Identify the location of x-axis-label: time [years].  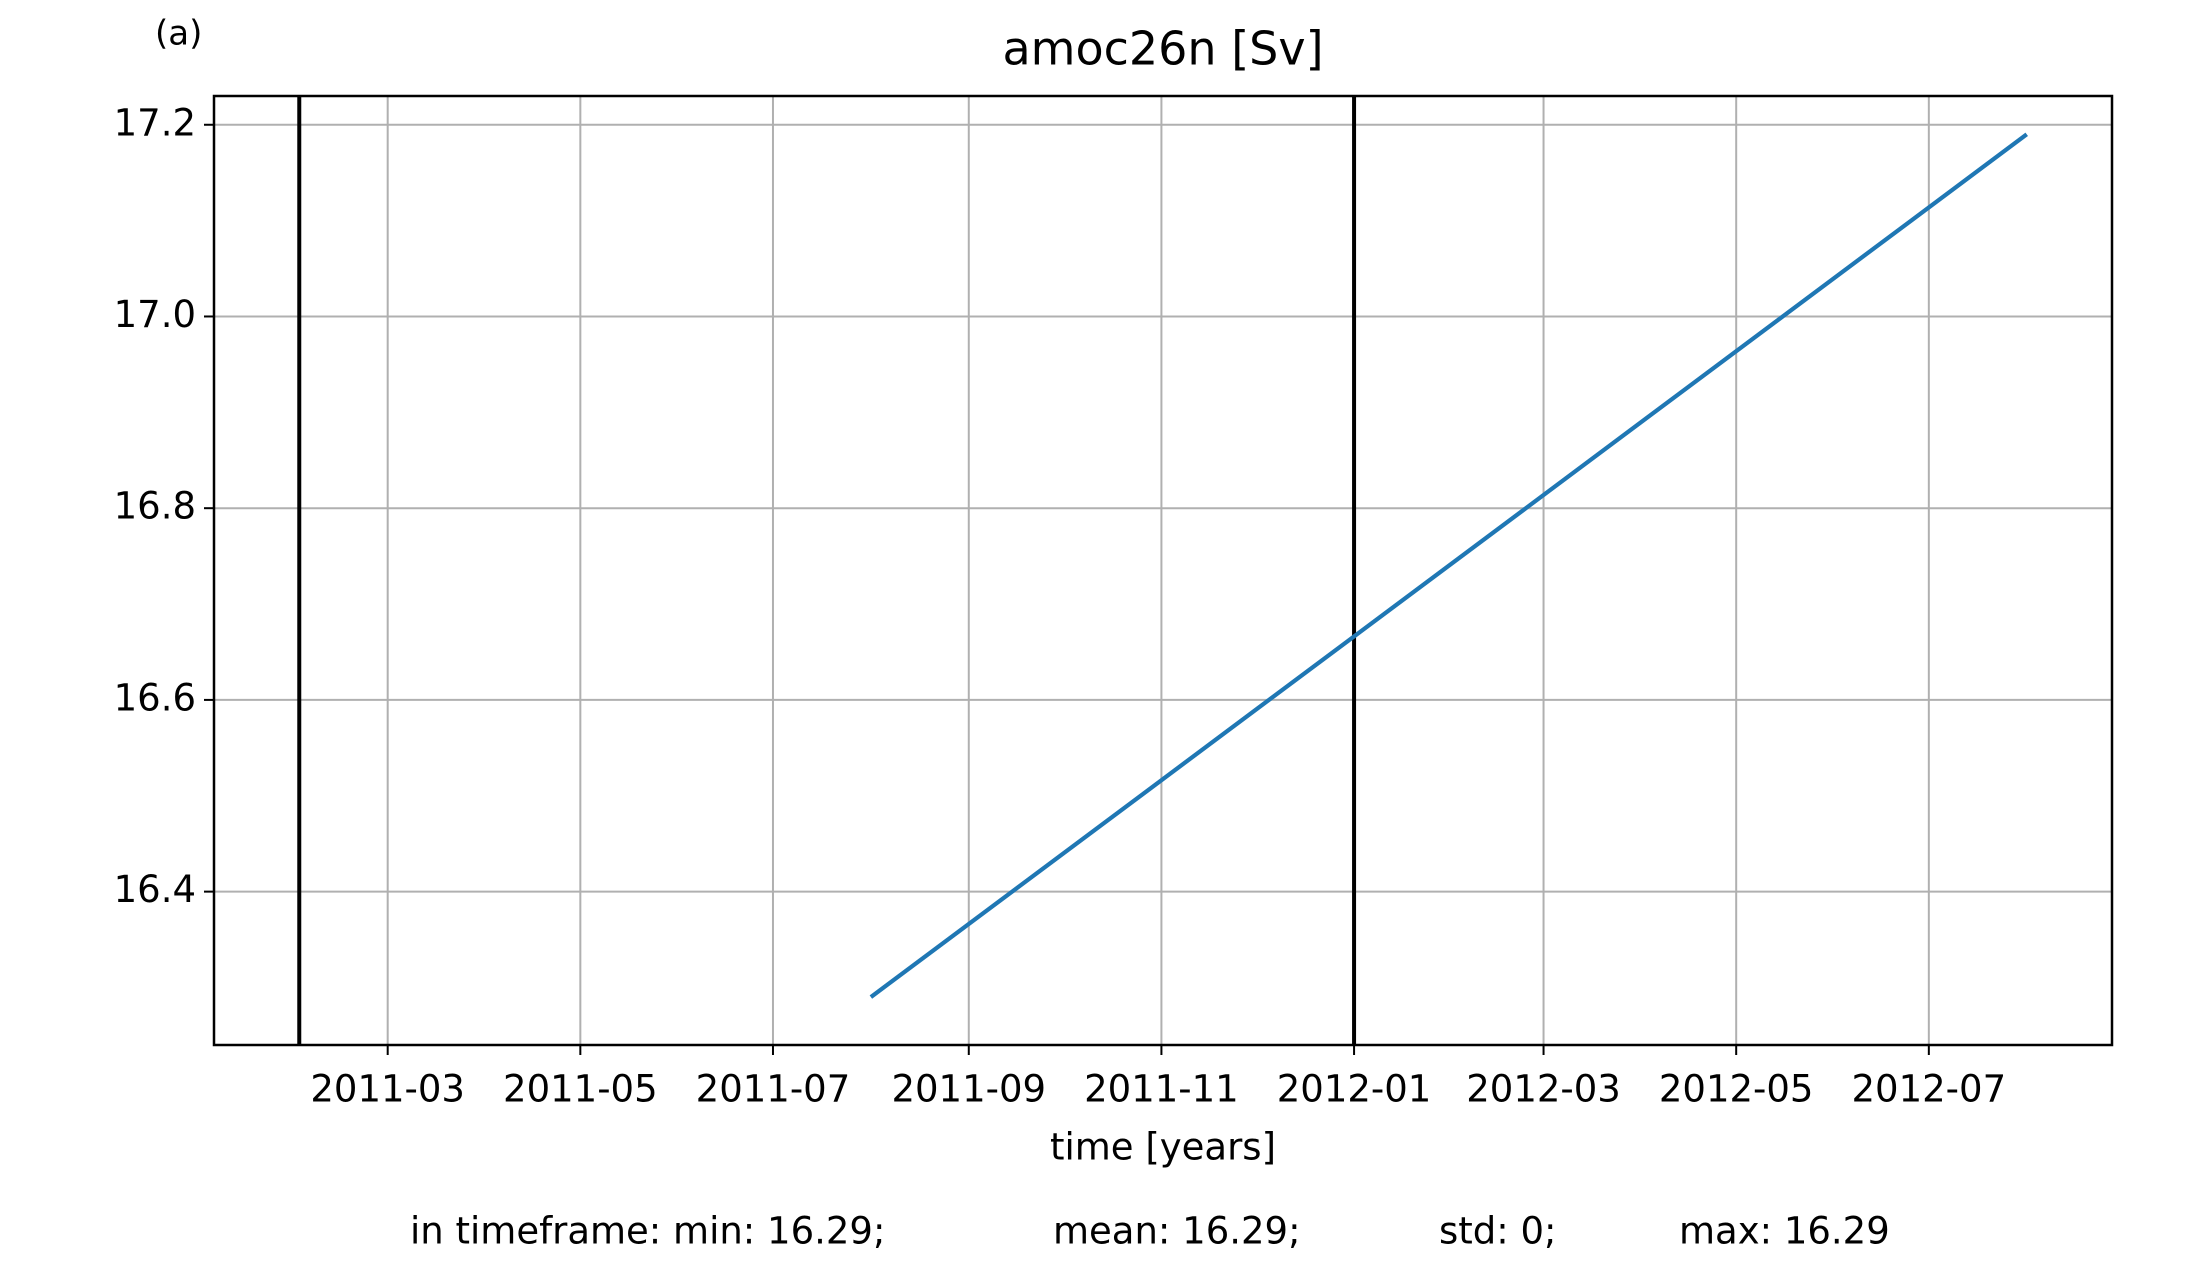
(1163, 1147).